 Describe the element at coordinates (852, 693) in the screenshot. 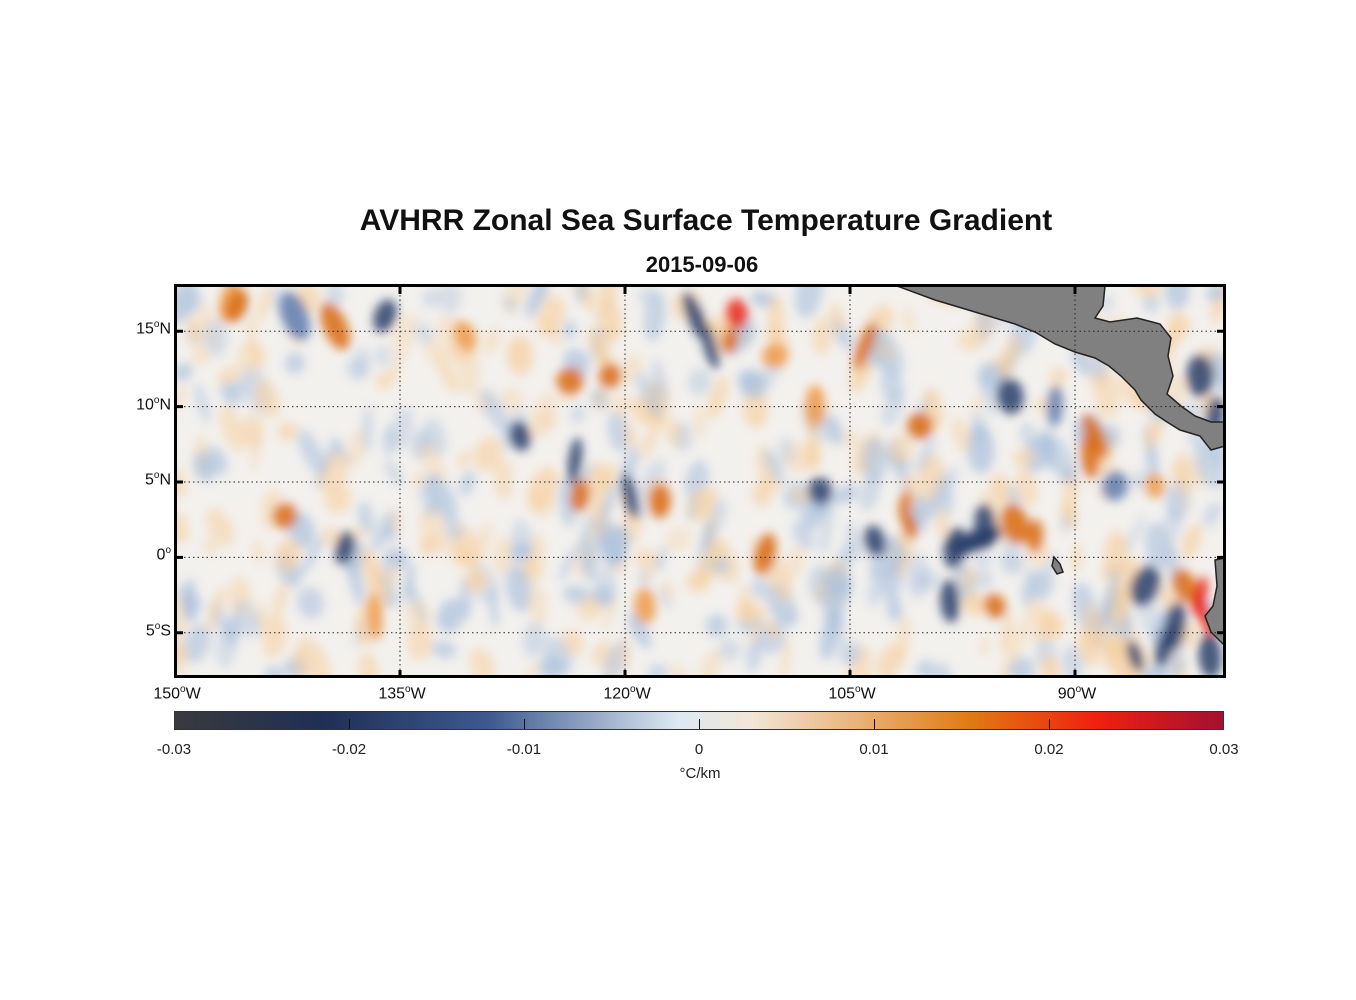

I see `lon-label: 105oW` at that location.